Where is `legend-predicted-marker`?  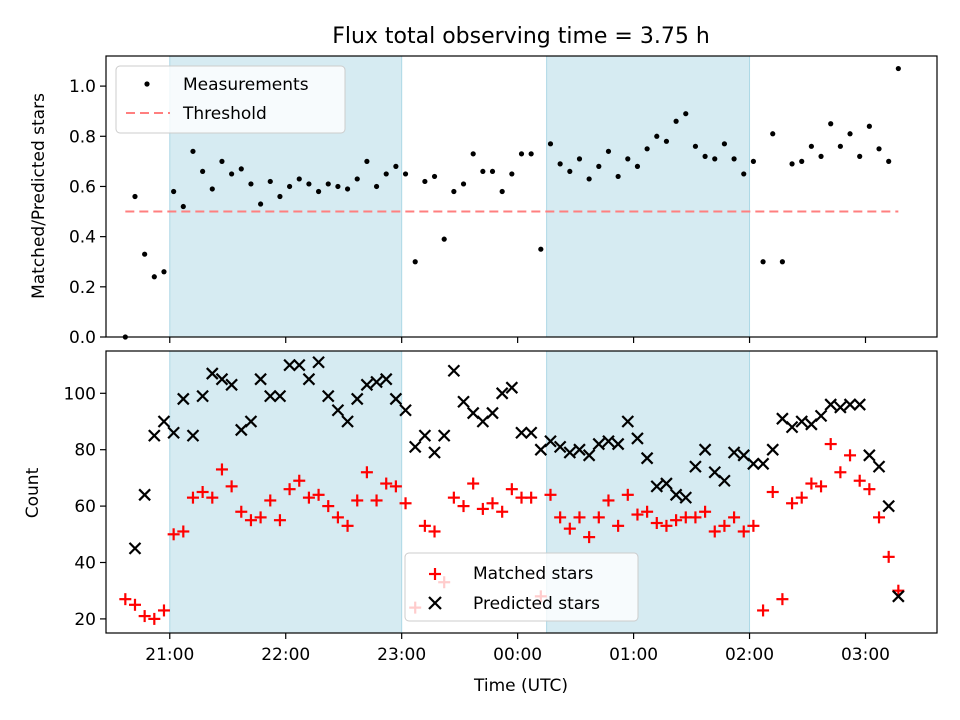
legend-predicted-marker is located at coordinates (435, 603).